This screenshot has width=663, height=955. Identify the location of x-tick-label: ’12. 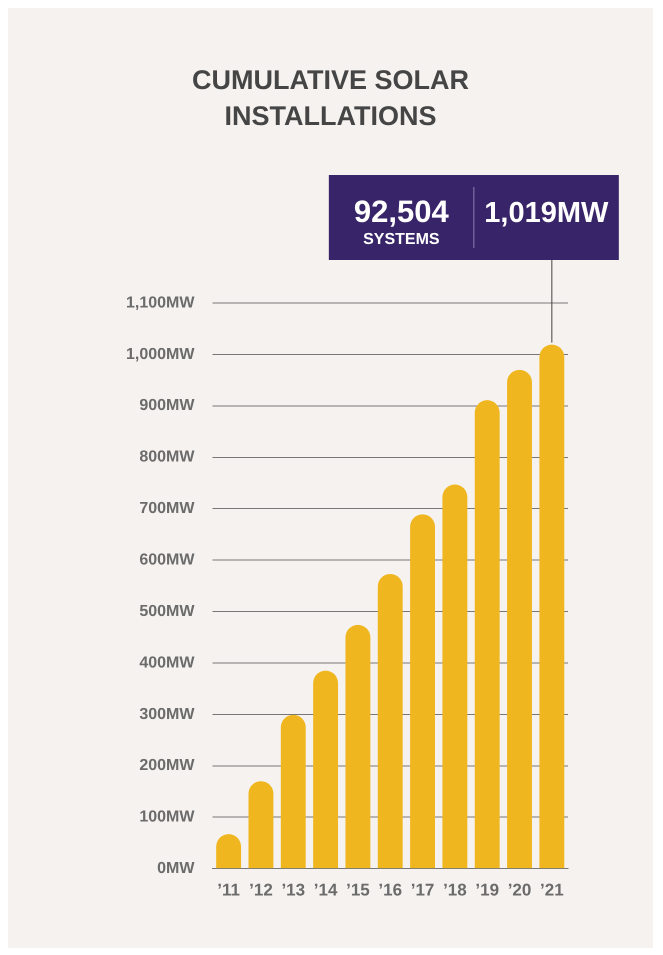
(261, 890).